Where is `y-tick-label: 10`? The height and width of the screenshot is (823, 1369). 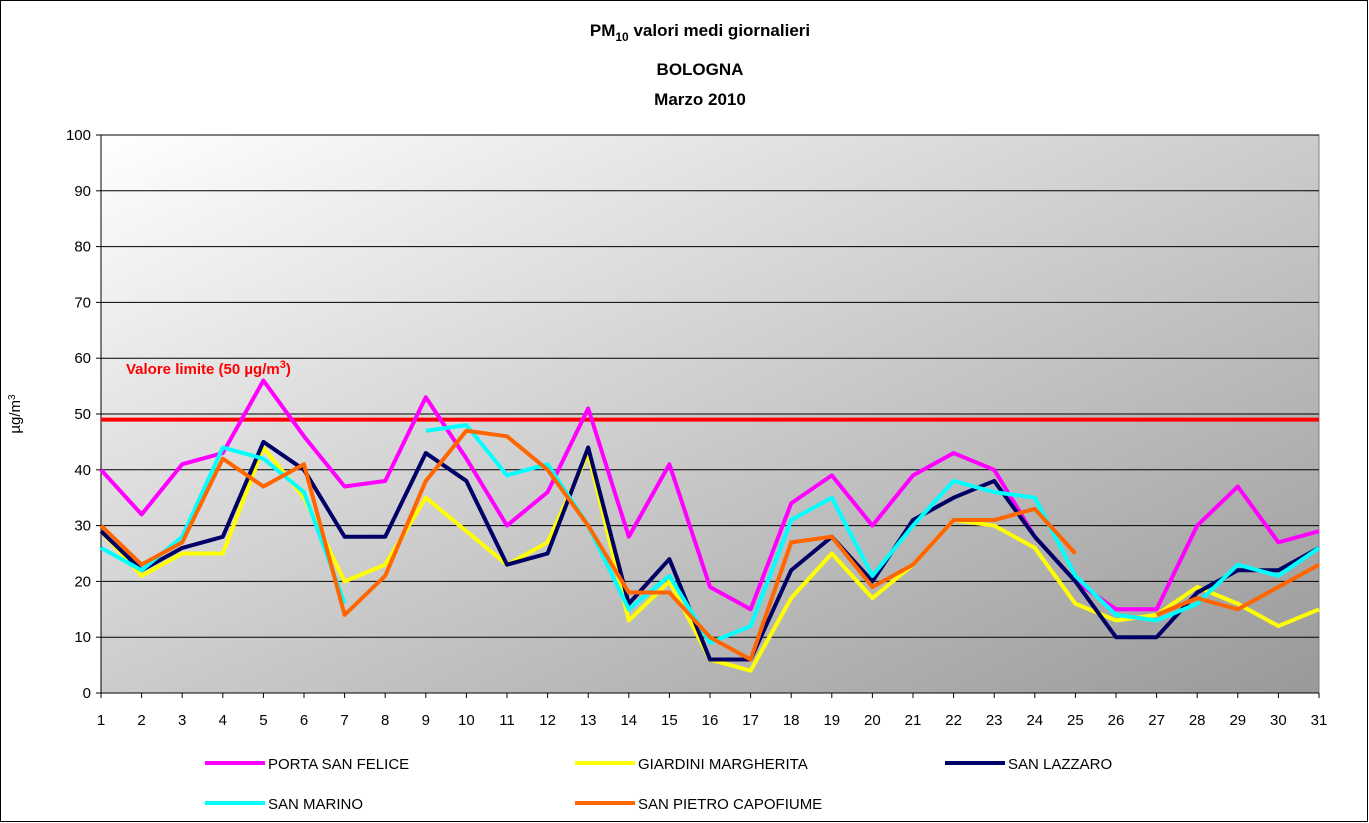 y-tick-label: 10 is located at coordinates (82, 637).